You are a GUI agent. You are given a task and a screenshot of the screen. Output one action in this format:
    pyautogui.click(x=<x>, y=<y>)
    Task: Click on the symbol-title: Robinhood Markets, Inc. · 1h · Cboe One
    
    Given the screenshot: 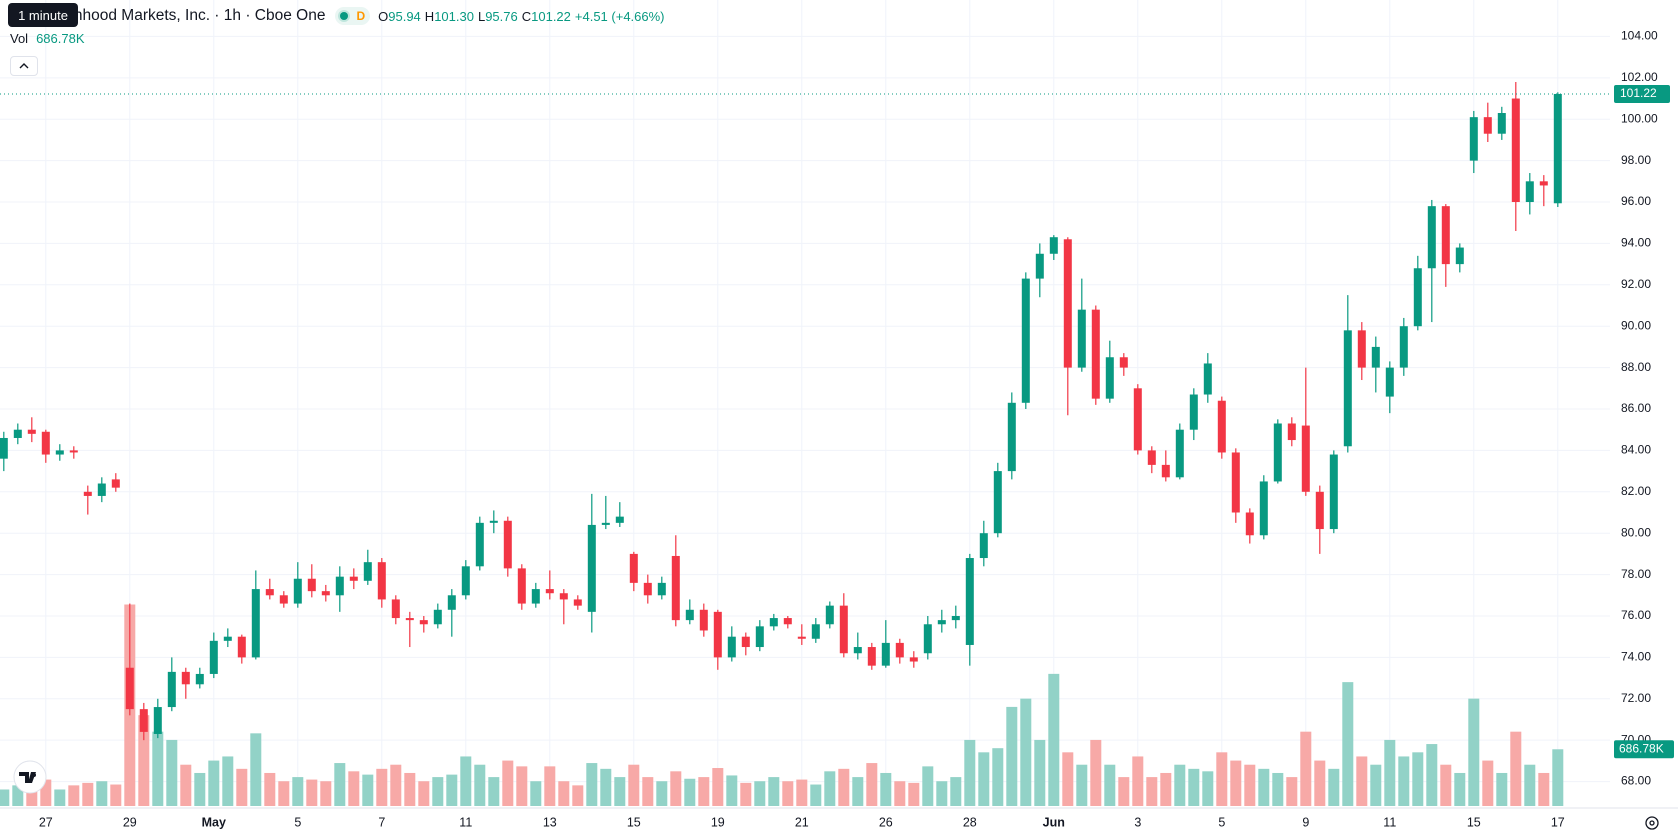 What is the action you would take?
    pyautogui.click(x=184, y=15)
    